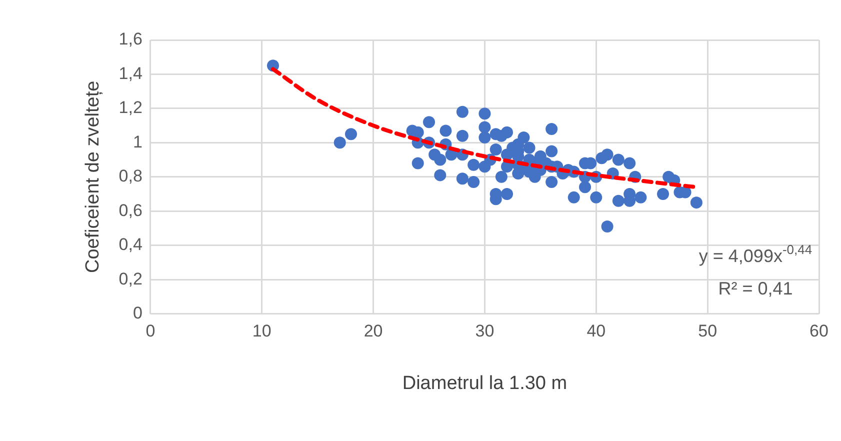 This screenshot has width=841, height=441. I want to click on x-tick-label: 40, so click(596, 331).